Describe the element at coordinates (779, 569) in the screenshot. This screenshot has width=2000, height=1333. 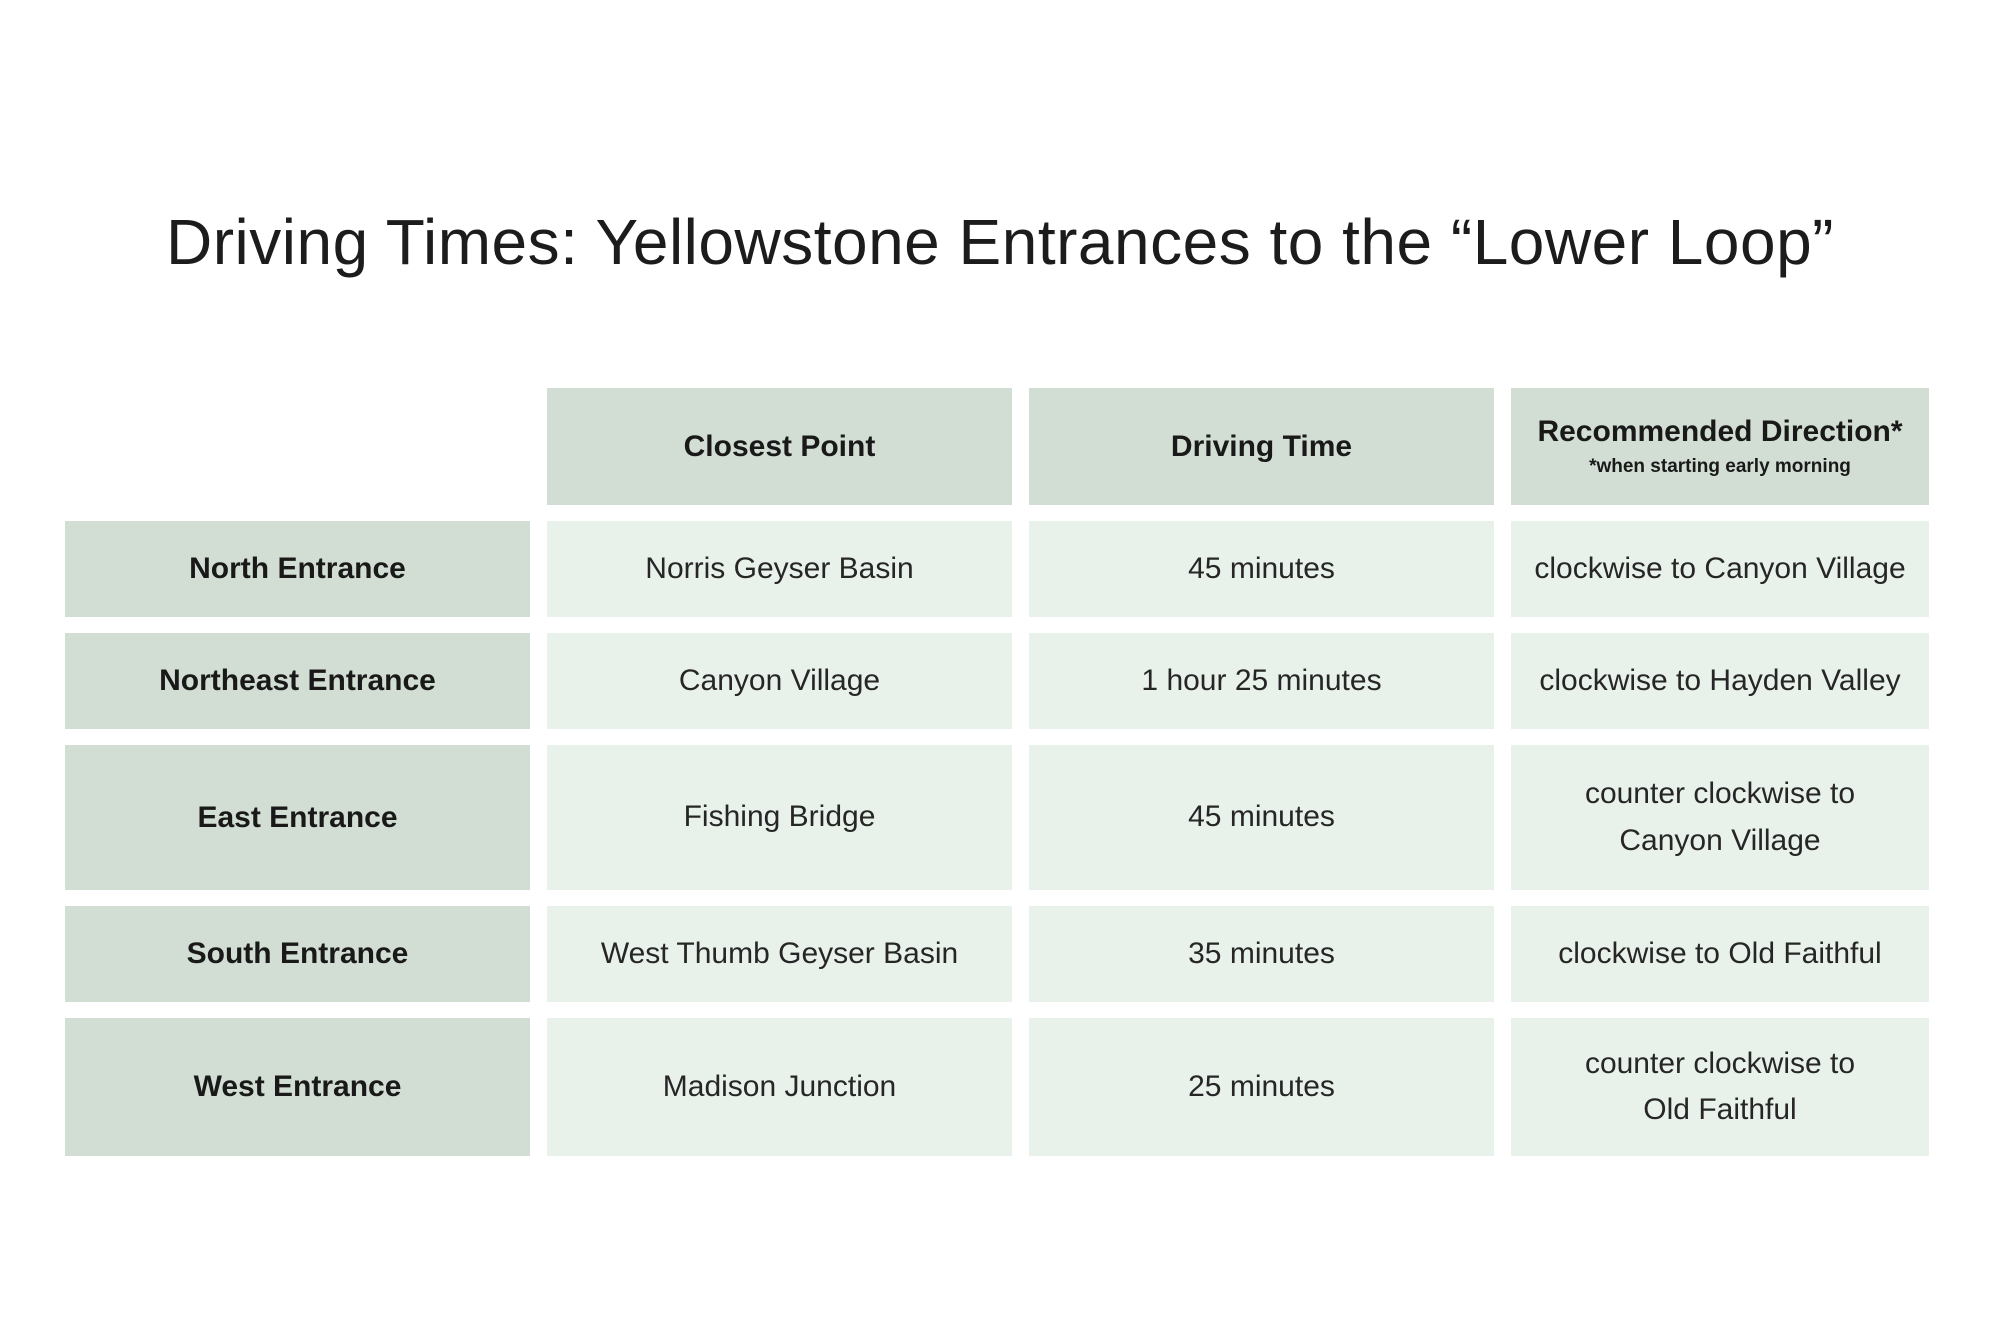
I see `cell-north-closest-point: Norris Geyser Basin` at that location.